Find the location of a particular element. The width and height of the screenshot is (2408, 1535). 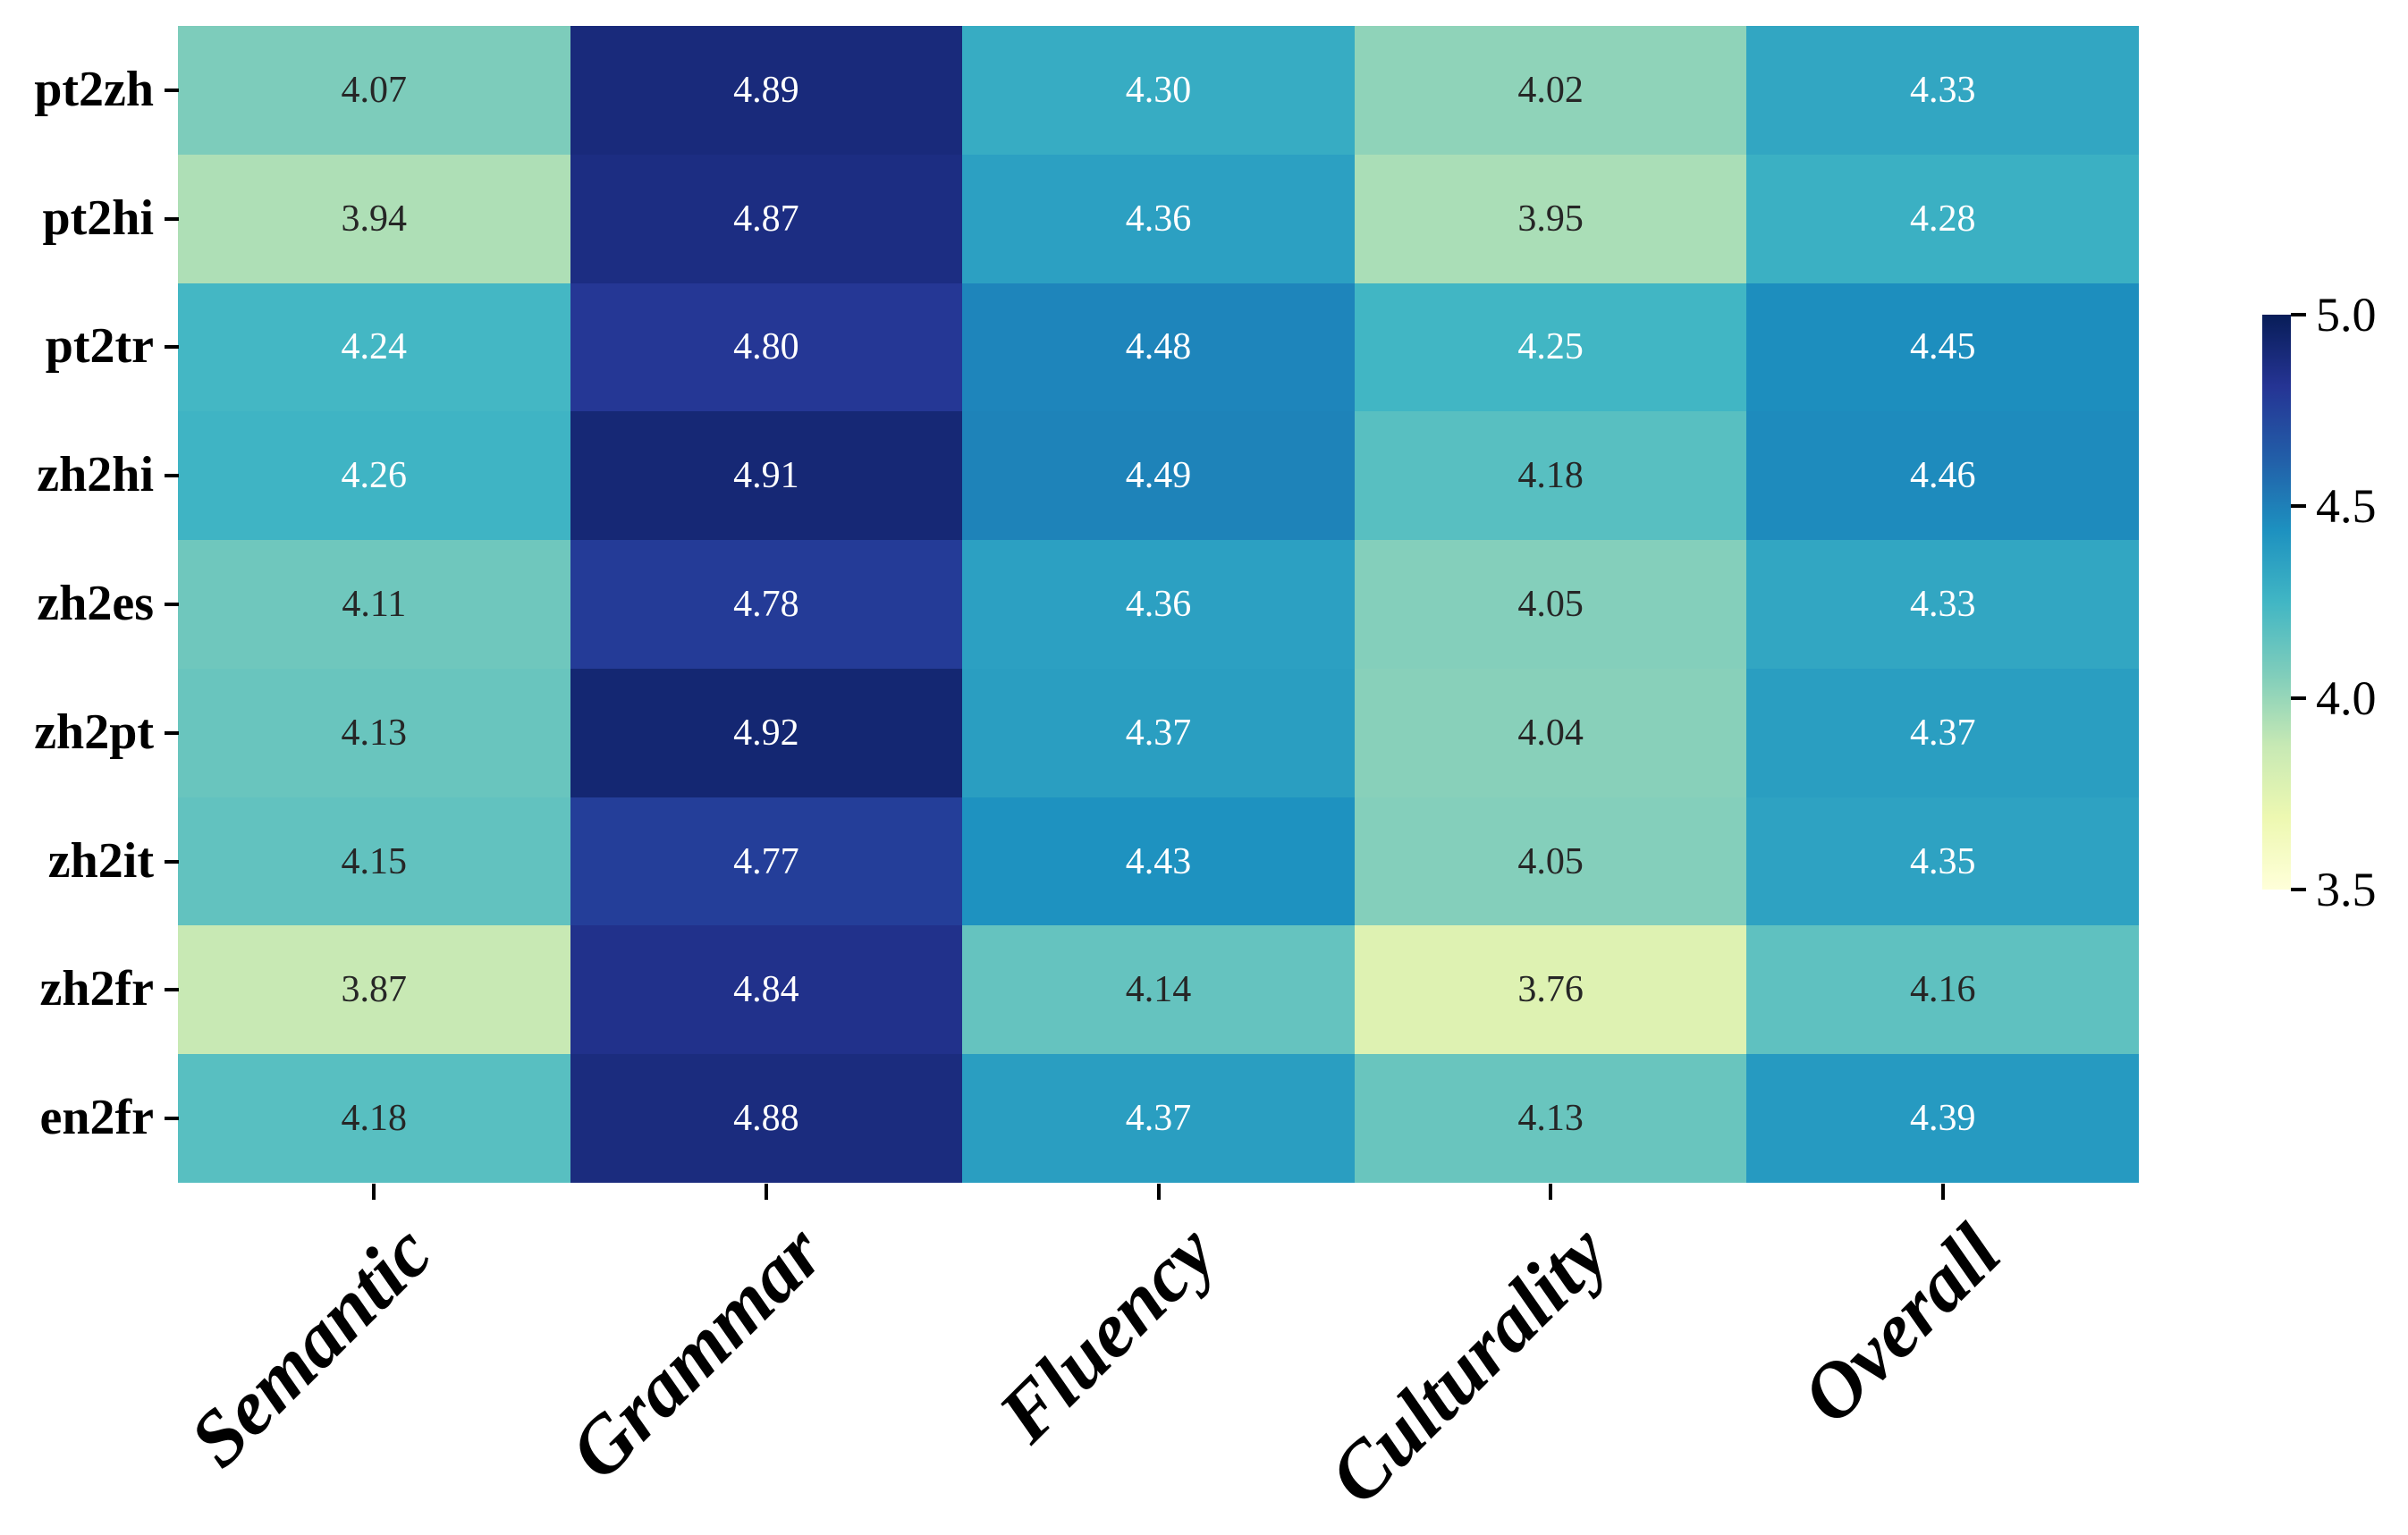

cell-value: 4.16 is located at coordinates (1942, 990).